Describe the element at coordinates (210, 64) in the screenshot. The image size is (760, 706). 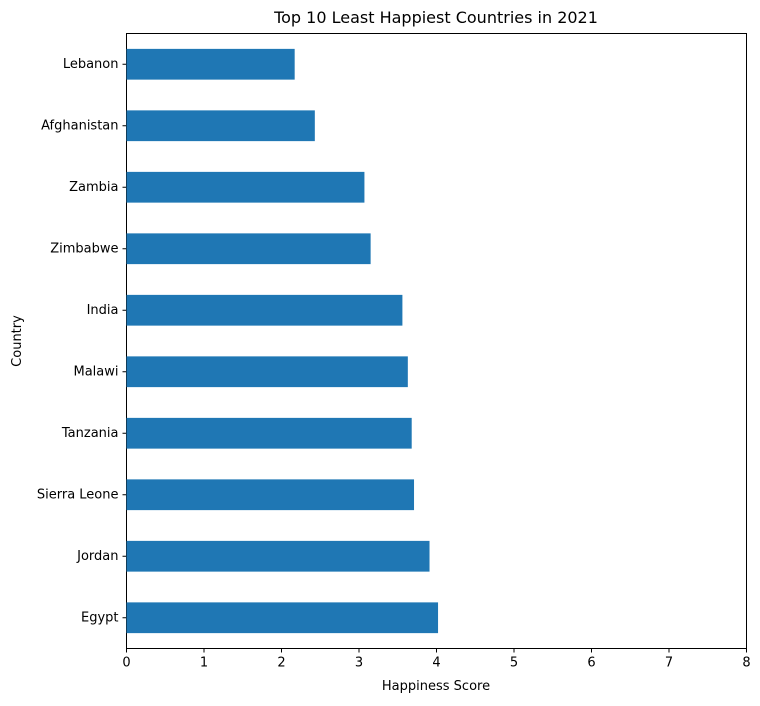
I see `bar-lebanon` at that location.